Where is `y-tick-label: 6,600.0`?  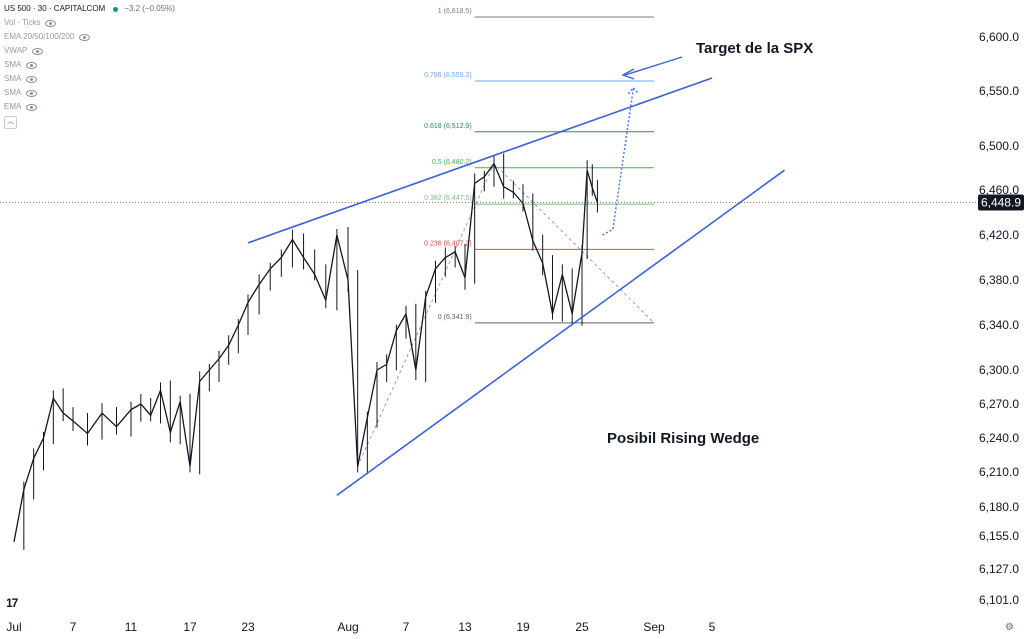 y-tick-label: 6,600.0 is located at coordinates (999, 37).